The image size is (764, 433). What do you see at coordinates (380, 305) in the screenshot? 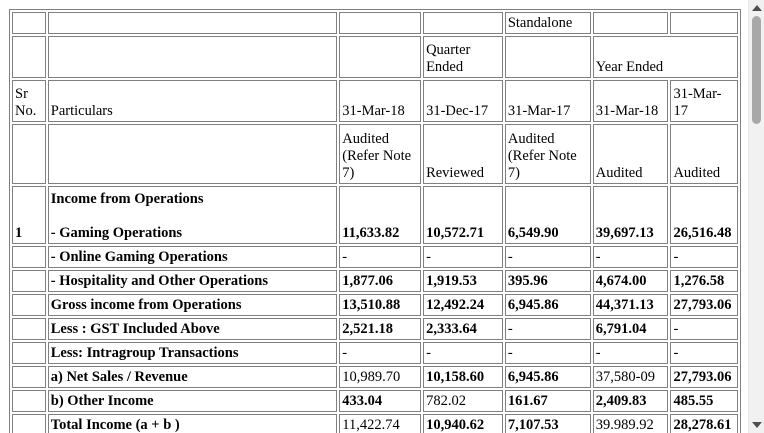
I see `value-cell: 13,510.88` at bounding box center [380, 305].